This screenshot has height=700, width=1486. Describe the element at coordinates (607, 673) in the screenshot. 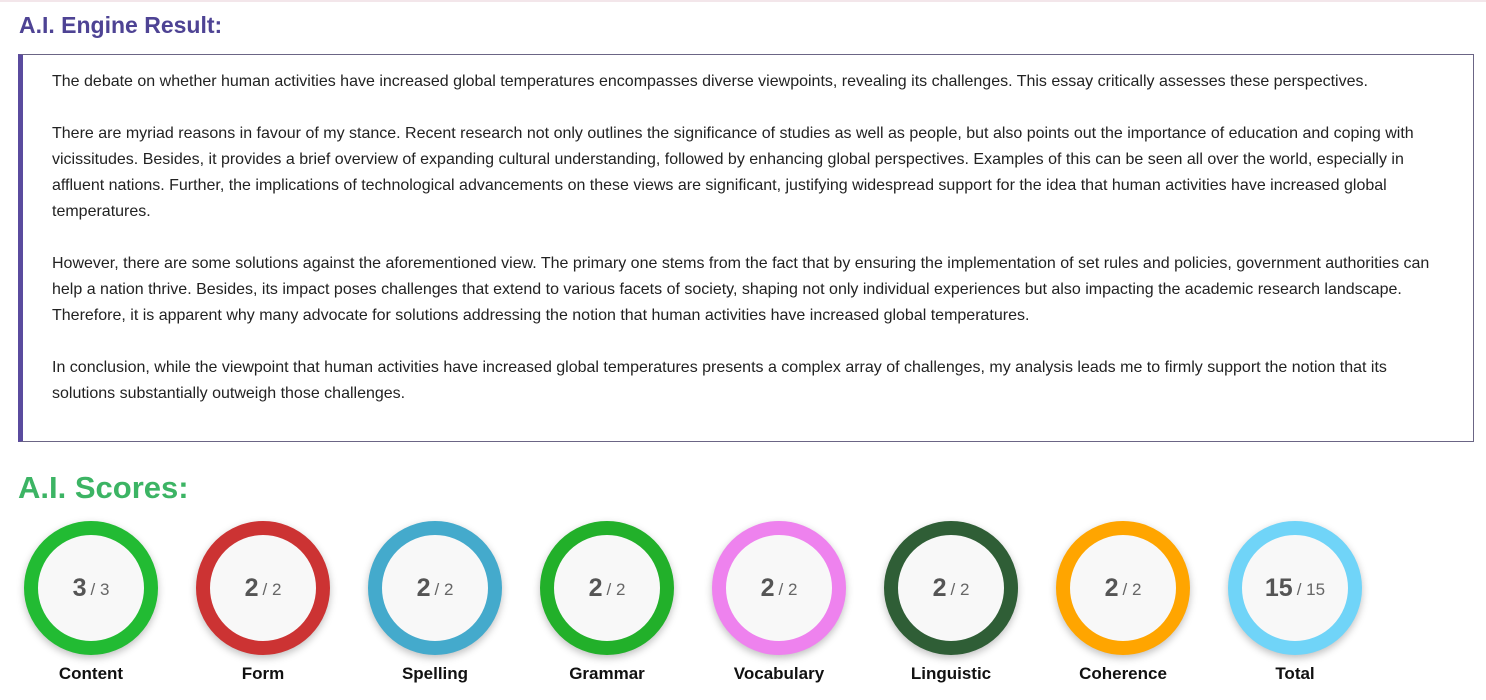

I see `score-label: Grammar` at that location.